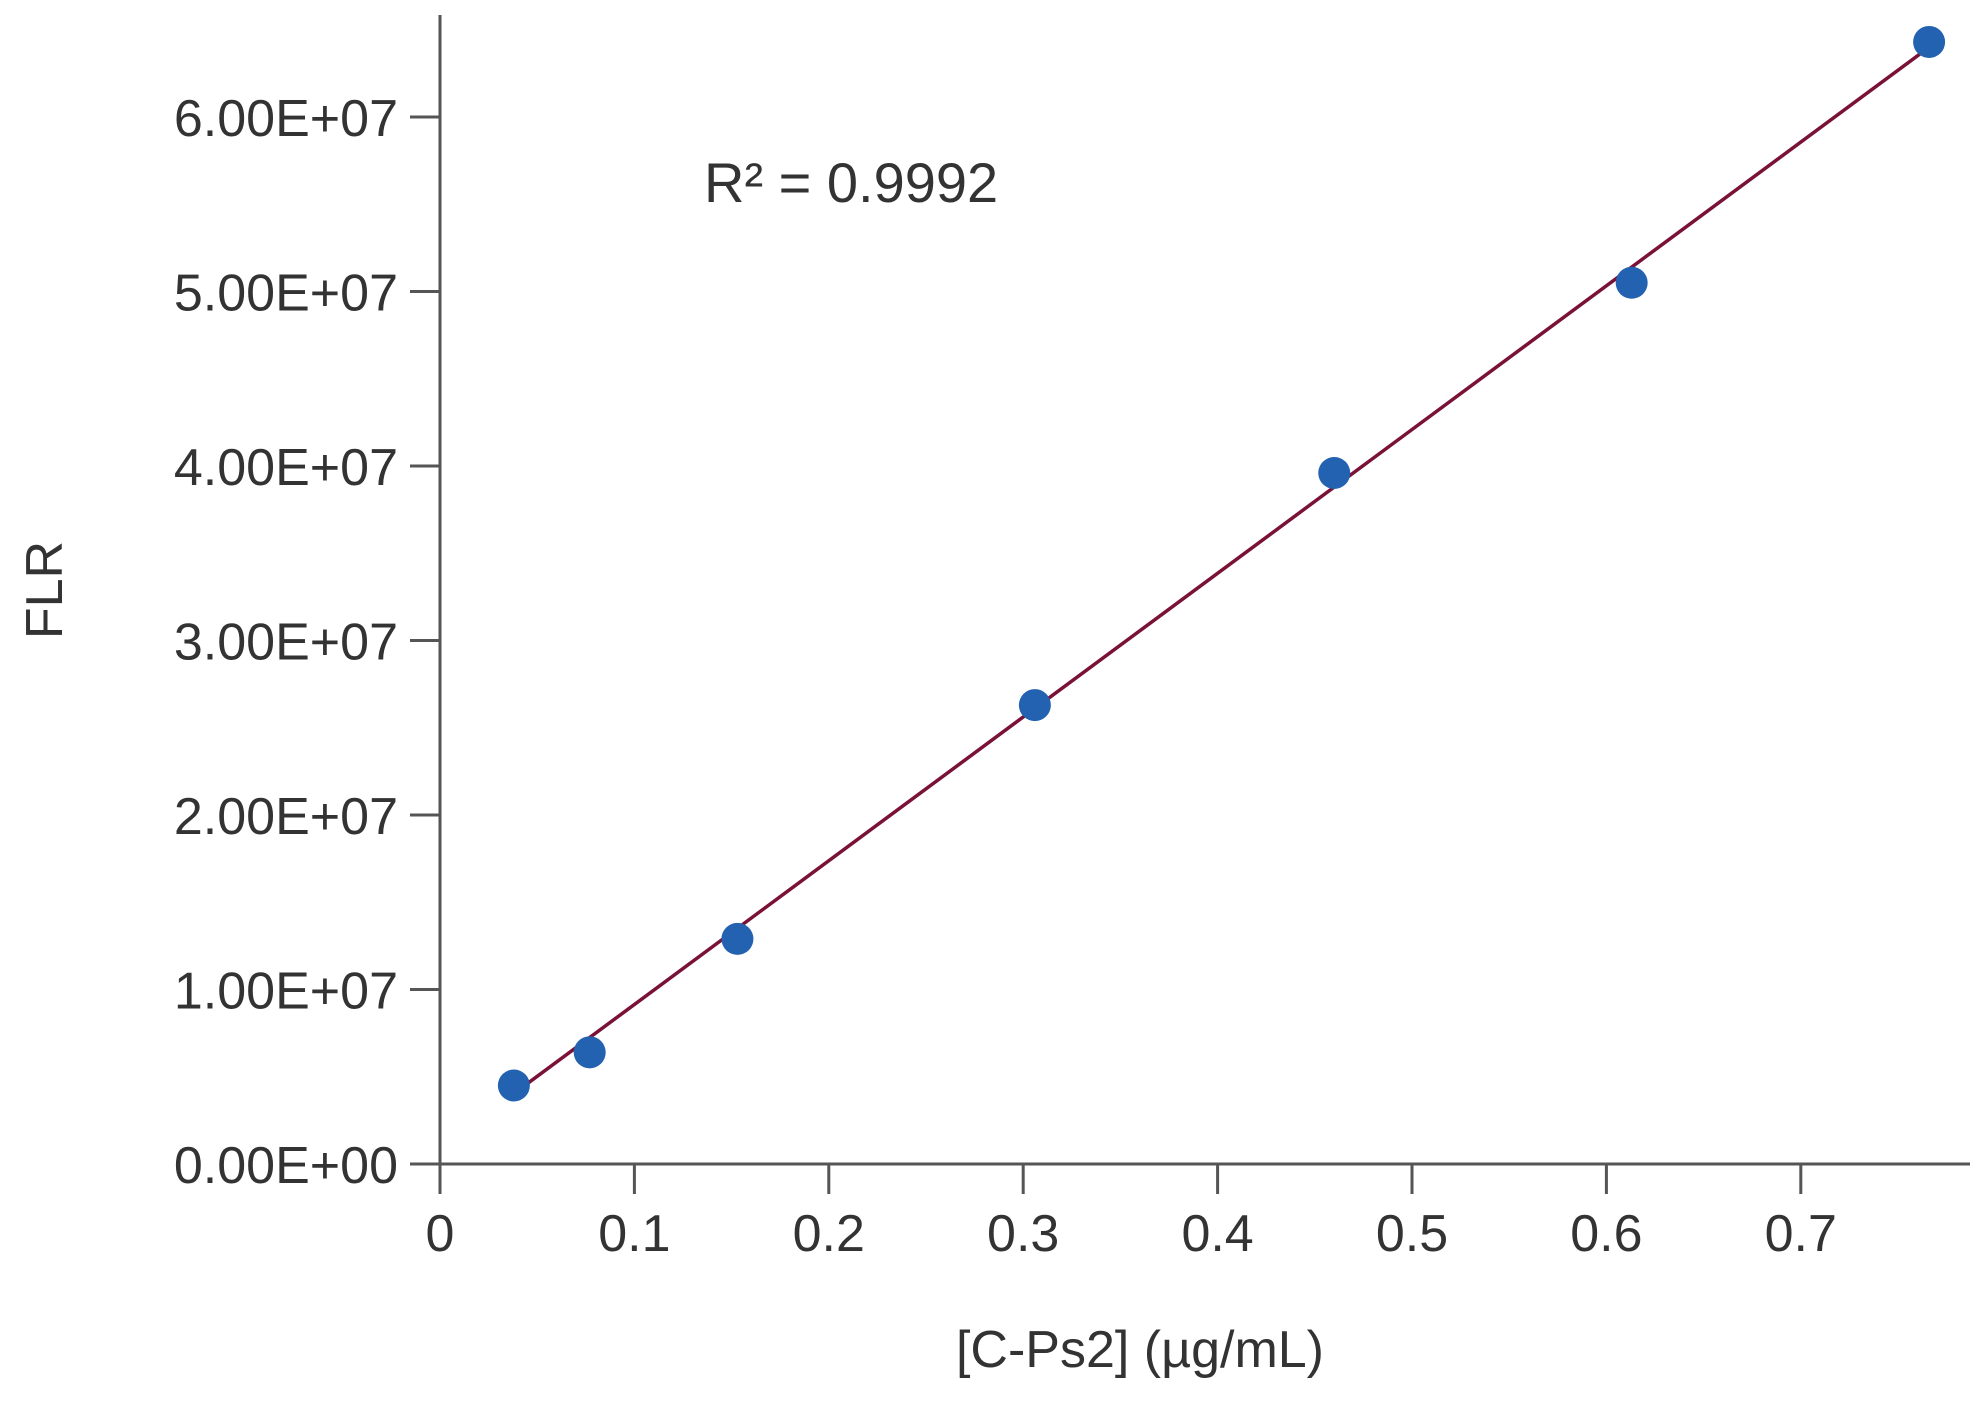 This screenshot has width=1980, height=1402. I want to click on x-tick-label: 0.6, so click(1606, 1234).